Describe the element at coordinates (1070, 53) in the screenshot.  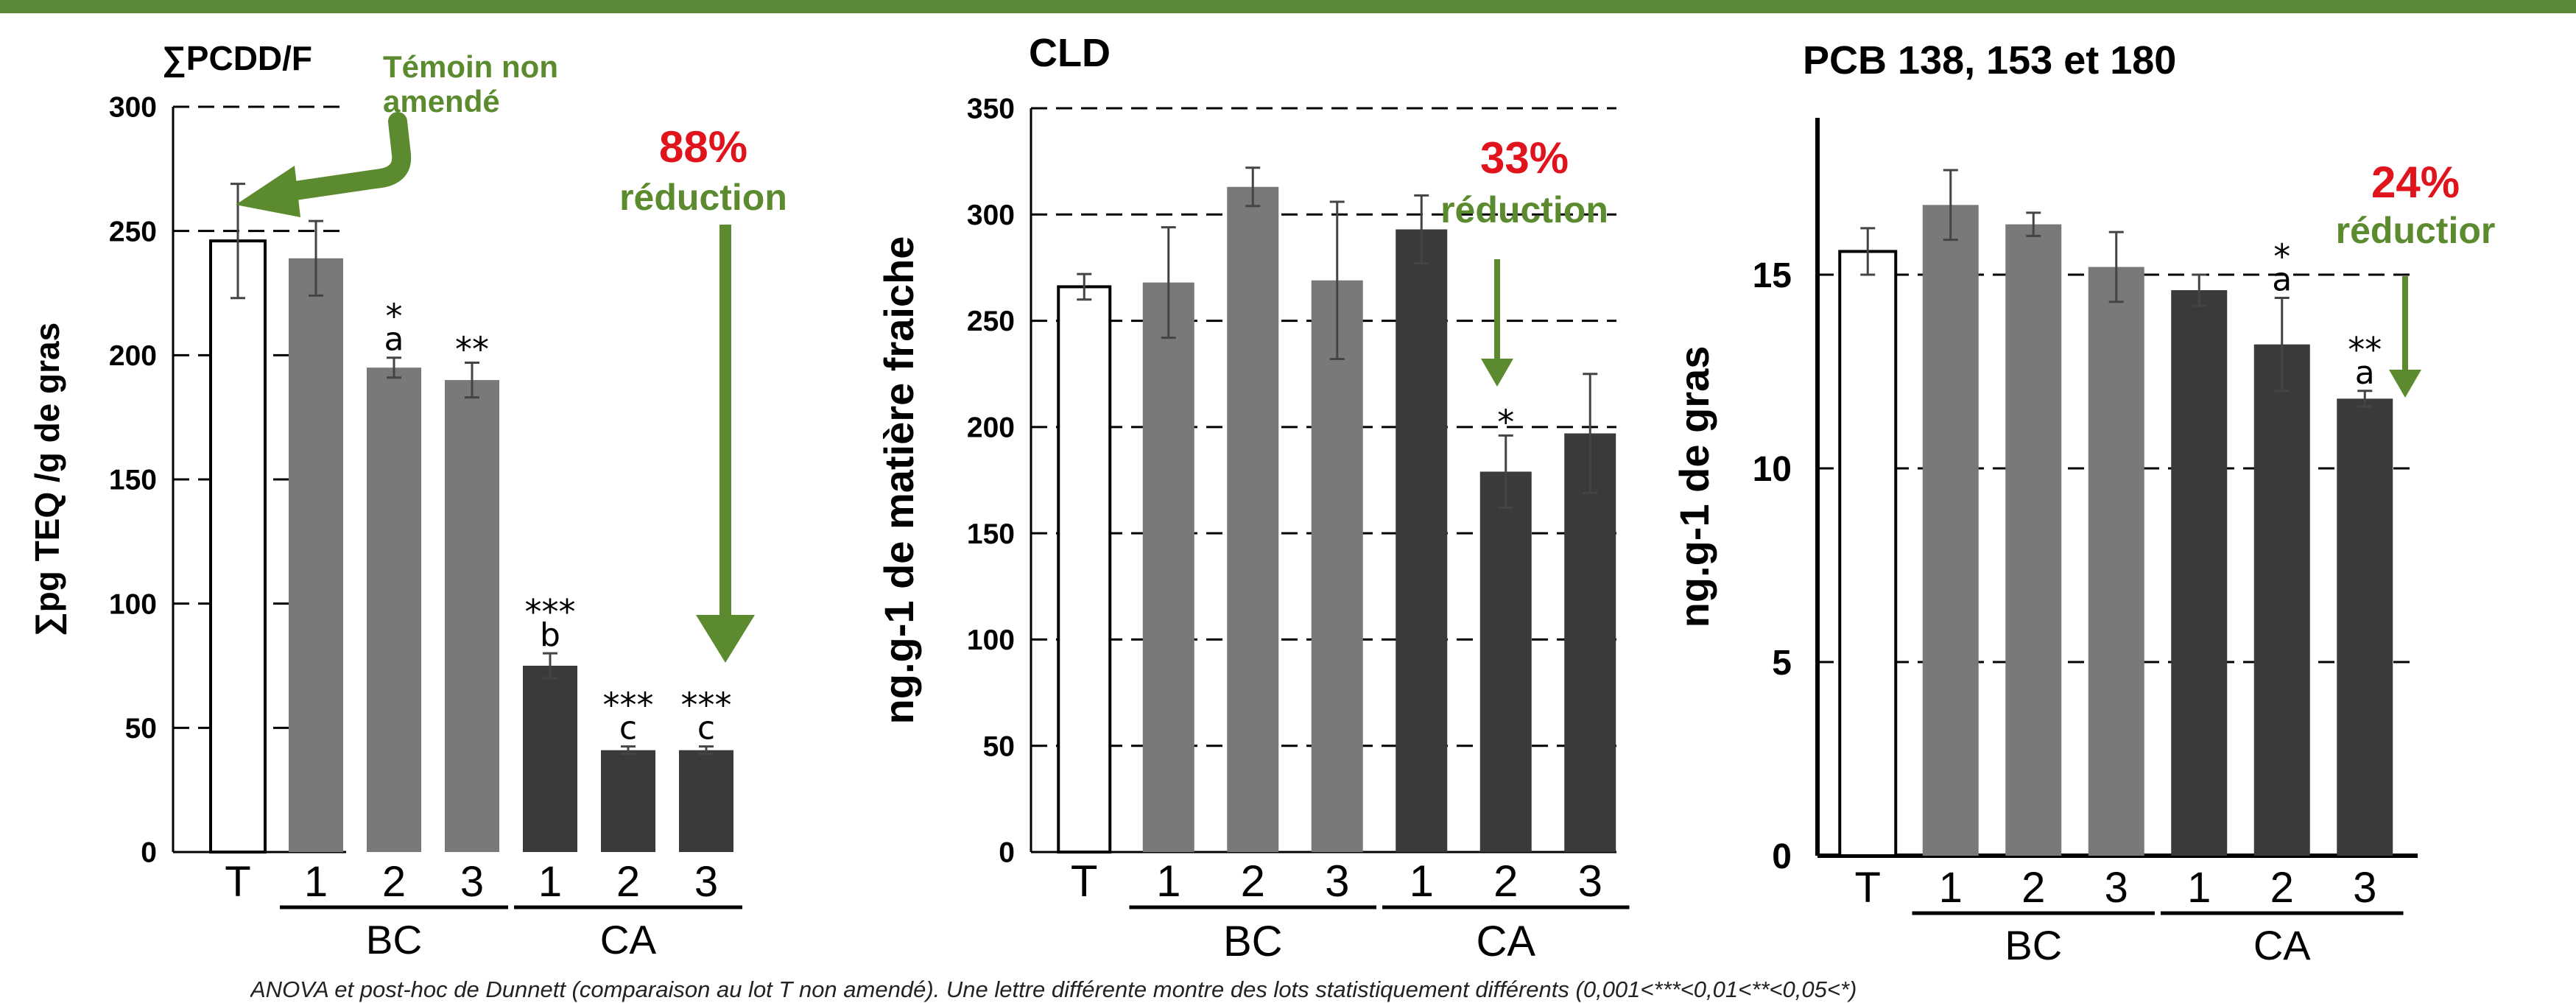
I see `chart-title: CLD` at that location.